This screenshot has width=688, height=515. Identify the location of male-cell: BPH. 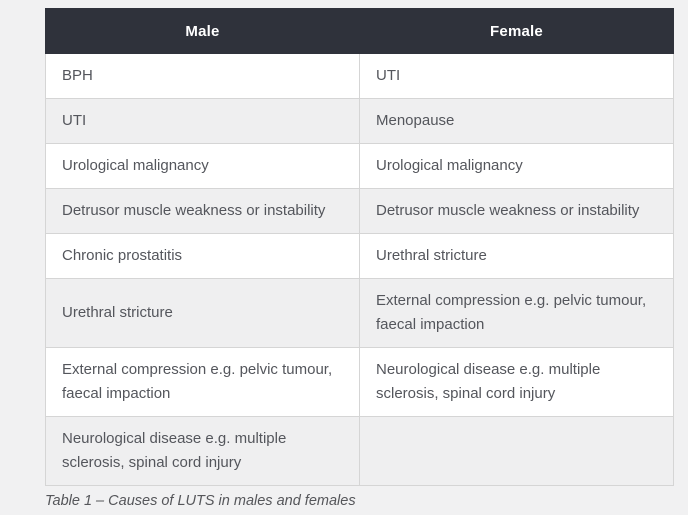
(202, 76).